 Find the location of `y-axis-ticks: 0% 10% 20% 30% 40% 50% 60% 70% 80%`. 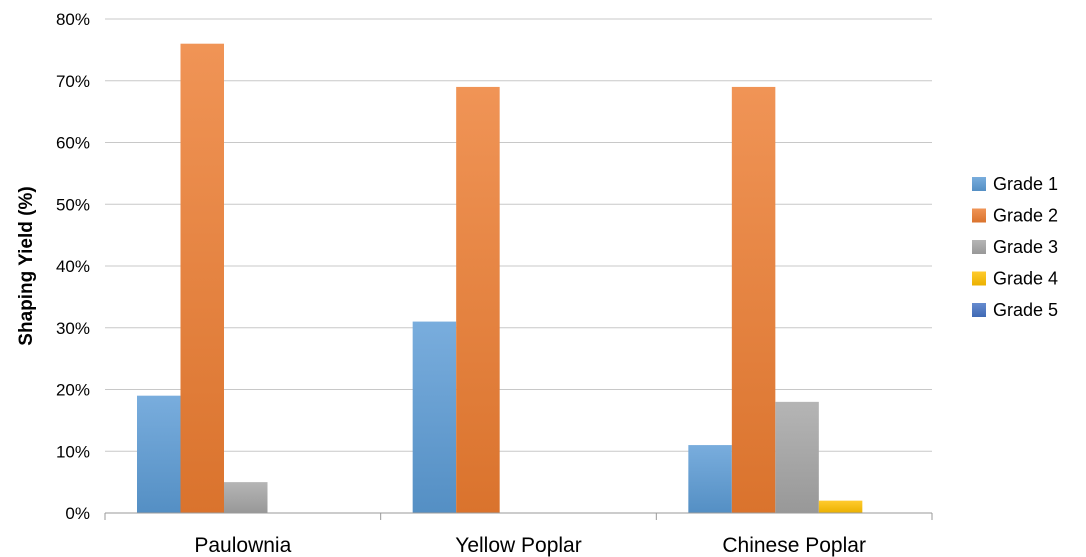

y-axis-ticks: 0% 10% 20% 30% 40% 50% 60% 70% 80% is located at coordinates (73, 266).